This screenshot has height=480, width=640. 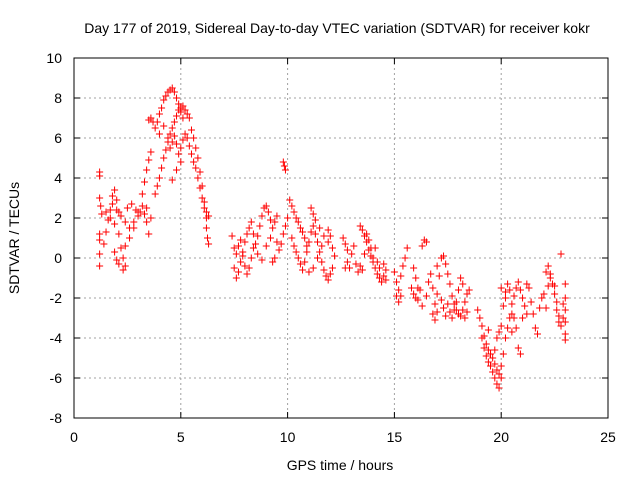 What do you see at coordinates (58, 98) in the screenshot?
I see `y-tick-label: 8` at bounding box center [58, 98].